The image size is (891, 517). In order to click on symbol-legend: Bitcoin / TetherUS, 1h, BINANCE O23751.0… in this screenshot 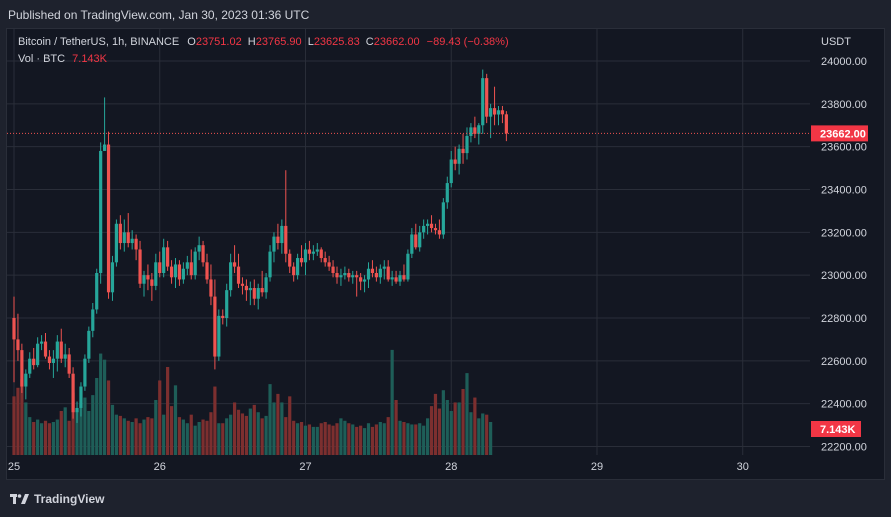, I will do `click(263, 42)`.